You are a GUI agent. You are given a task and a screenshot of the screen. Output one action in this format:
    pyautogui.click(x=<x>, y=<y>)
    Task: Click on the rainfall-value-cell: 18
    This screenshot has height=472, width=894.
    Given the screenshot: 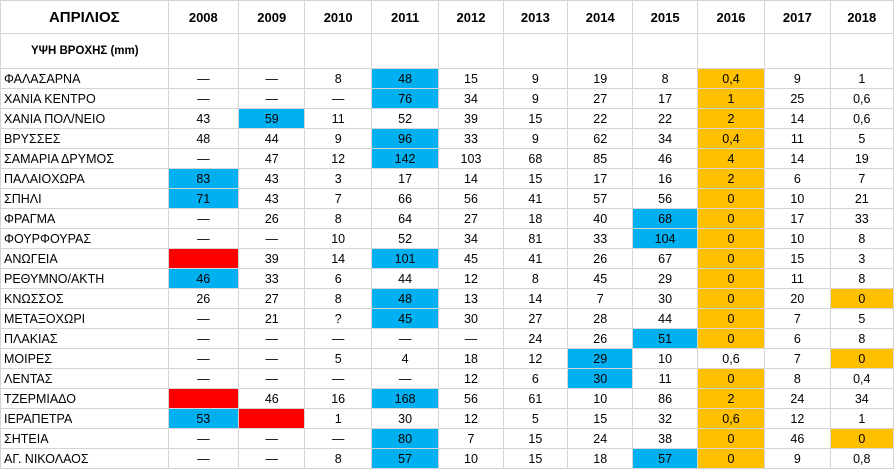 What is the action you would take?
    pyautogui.click(x=600, y=458)
    